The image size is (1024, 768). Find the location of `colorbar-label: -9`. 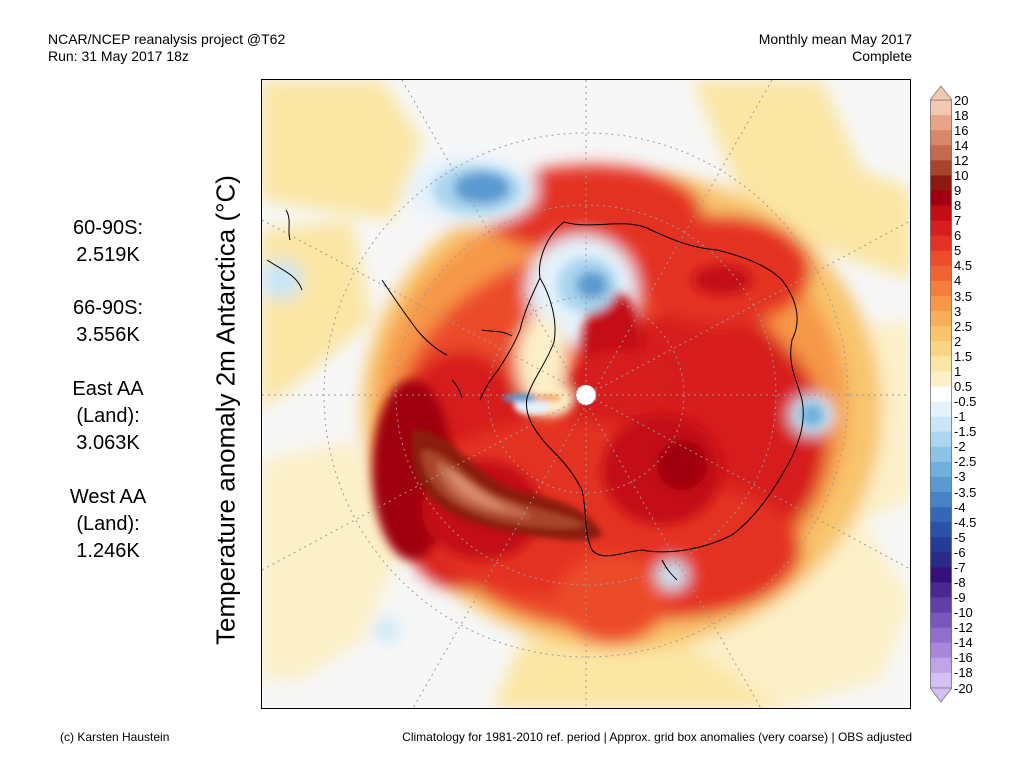

colorbar-label: -9 is located at coordinates (960, 598).